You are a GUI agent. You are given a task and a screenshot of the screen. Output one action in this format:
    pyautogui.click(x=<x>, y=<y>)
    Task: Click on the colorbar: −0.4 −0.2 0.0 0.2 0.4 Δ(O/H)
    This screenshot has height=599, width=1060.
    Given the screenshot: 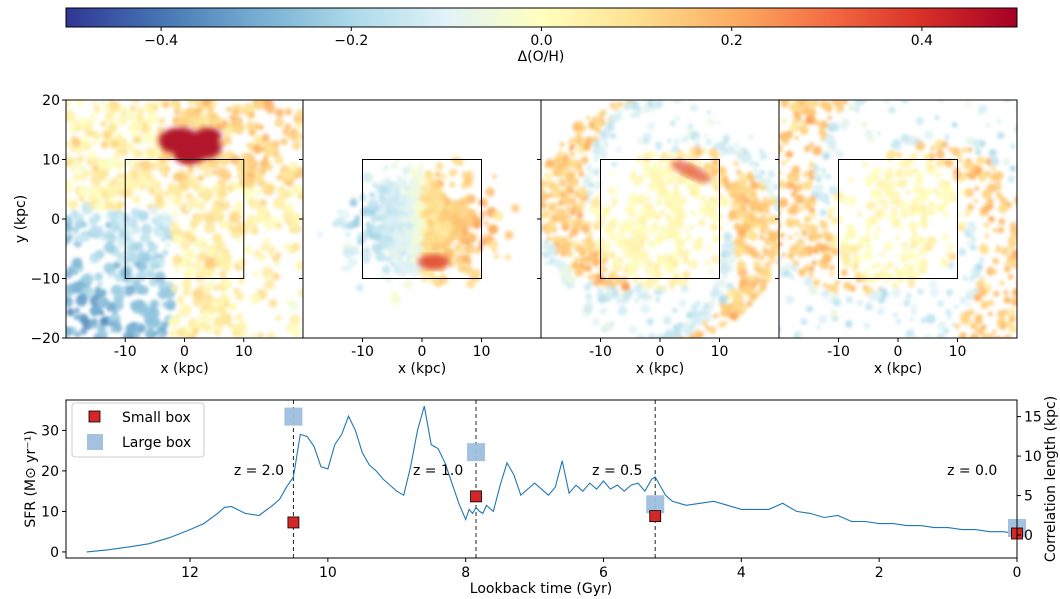 What is the action you would take?
    pyautogui.click(x=541, y=36)
    